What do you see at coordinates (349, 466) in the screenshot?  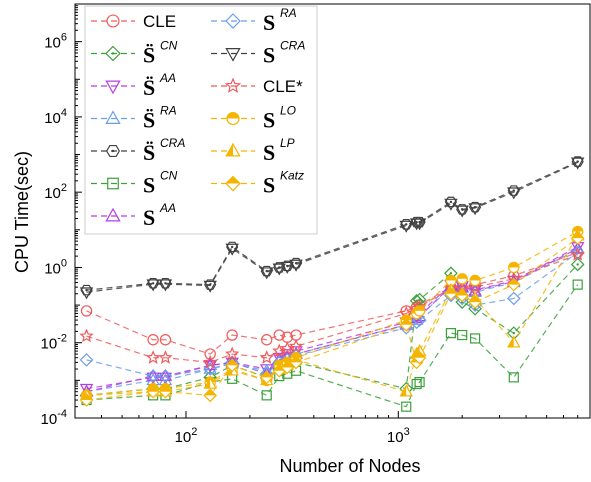 I see `x-axis-title: Number of Nodes` at bounding box center [349, 466].